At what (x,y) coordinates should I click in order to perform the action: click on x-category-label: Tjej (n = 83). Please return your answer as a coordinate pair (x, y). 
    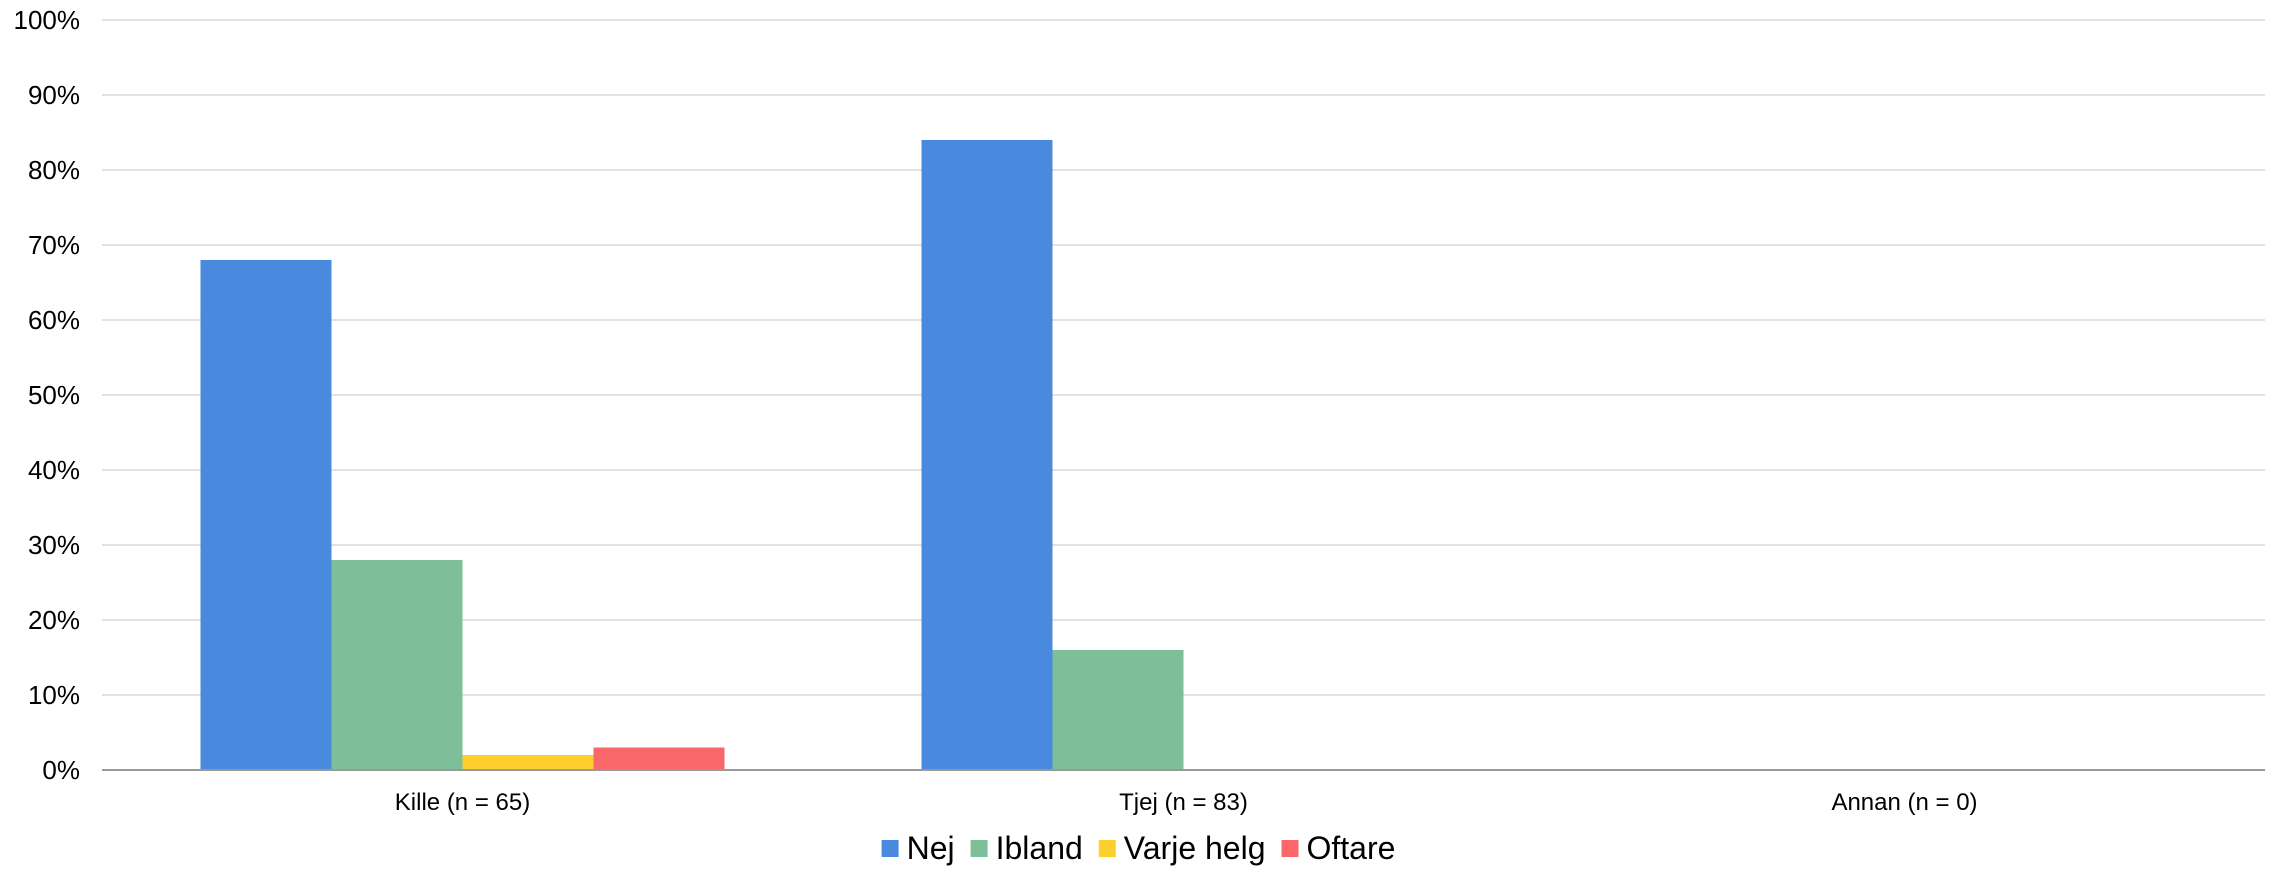
    Looking at the image, I should click on (1183, 802).